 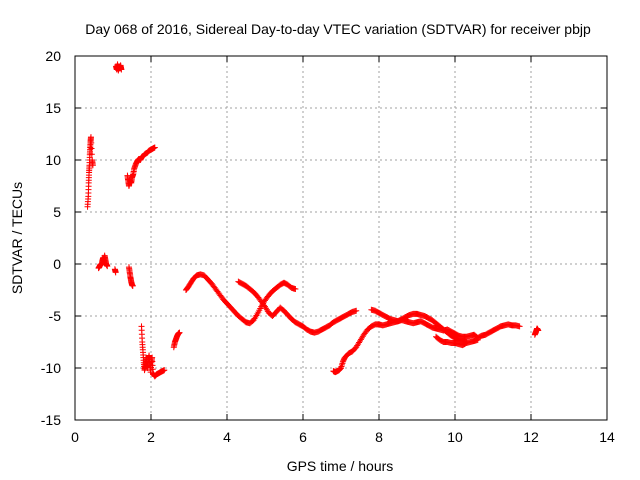 What do you see at coordinates (51, 420) in the screenshot?
I see `y-tick-label: -15` at bounding box center [51, 420].